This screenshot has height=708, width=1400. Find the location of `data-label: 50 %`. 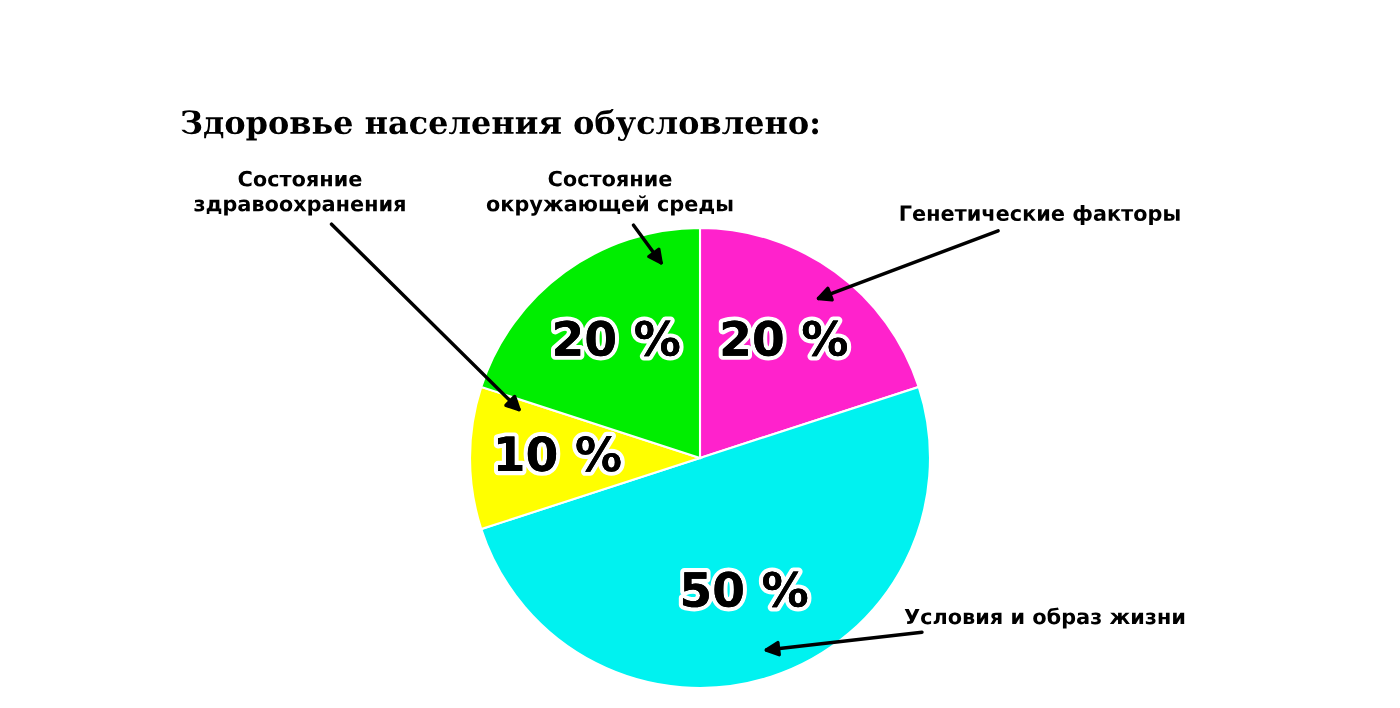

data-label: 50 % is located at coordinates (745, 589).